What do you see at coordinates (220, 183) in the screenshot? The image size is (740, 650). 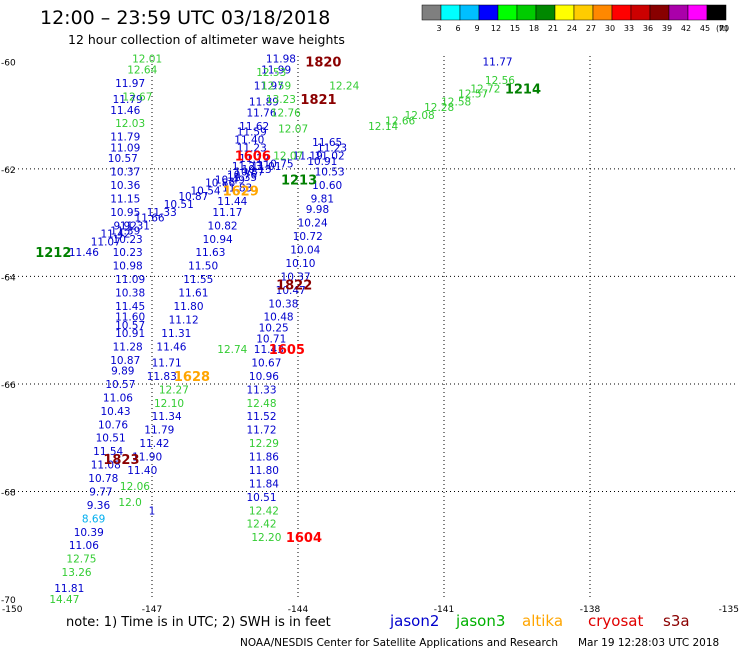 I see `swh-point-label: 10.86` at bounding box center [220, 183].